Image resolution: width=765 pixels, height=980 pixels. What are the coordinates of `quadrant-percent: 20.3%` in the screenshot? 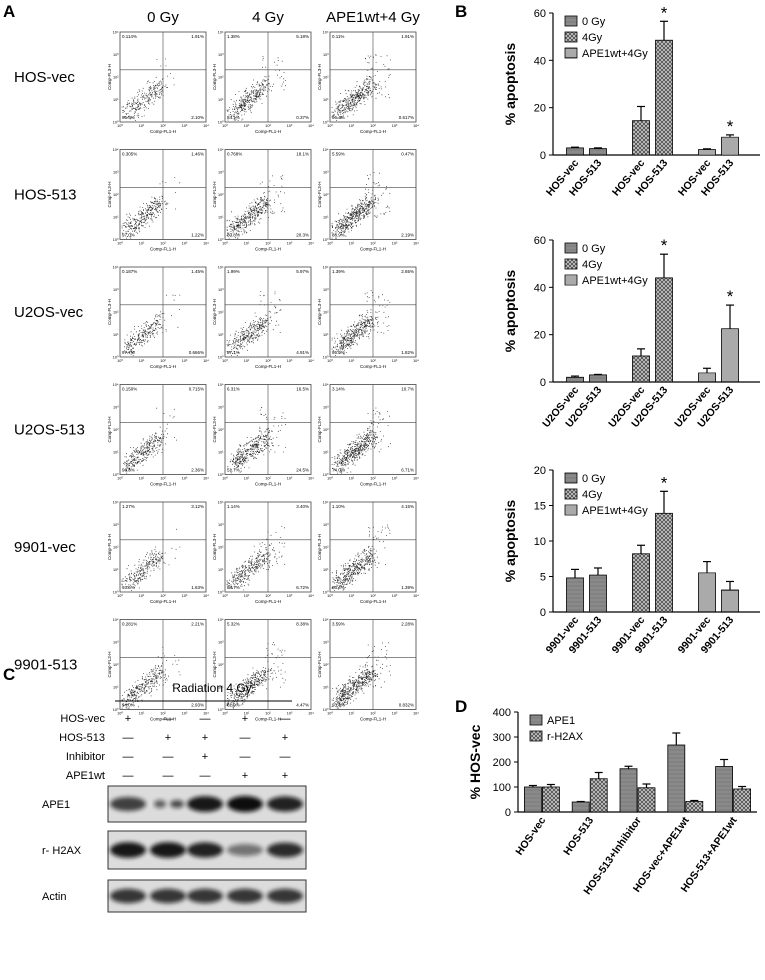 It's located at (302, 235).